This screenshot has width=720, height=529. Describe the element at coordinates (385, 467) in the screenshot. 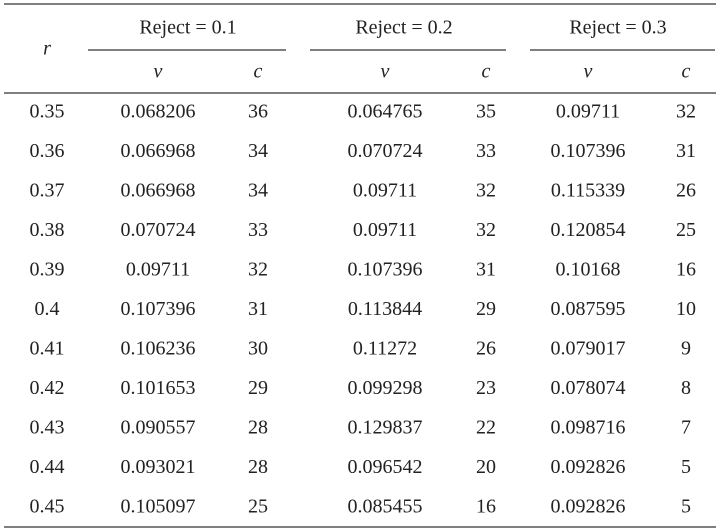

I see `cell: 0.096542` at that location.